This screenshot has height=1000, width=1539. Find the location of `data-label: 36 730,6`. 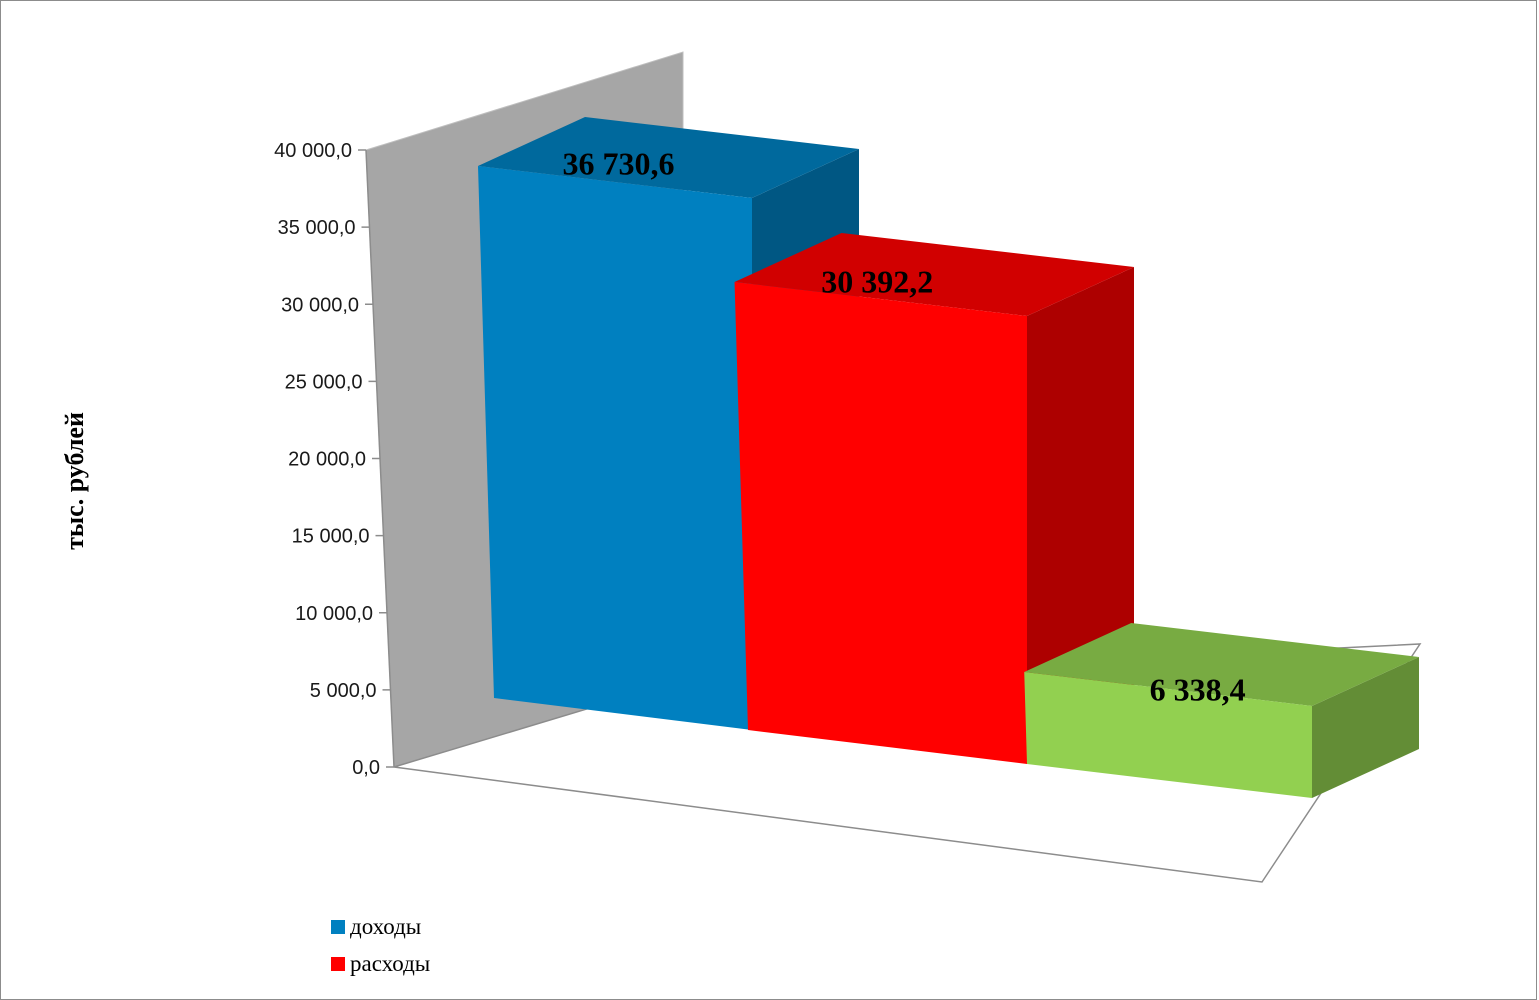

data-label: 36 730,6 is located at coordinates (619, 164).